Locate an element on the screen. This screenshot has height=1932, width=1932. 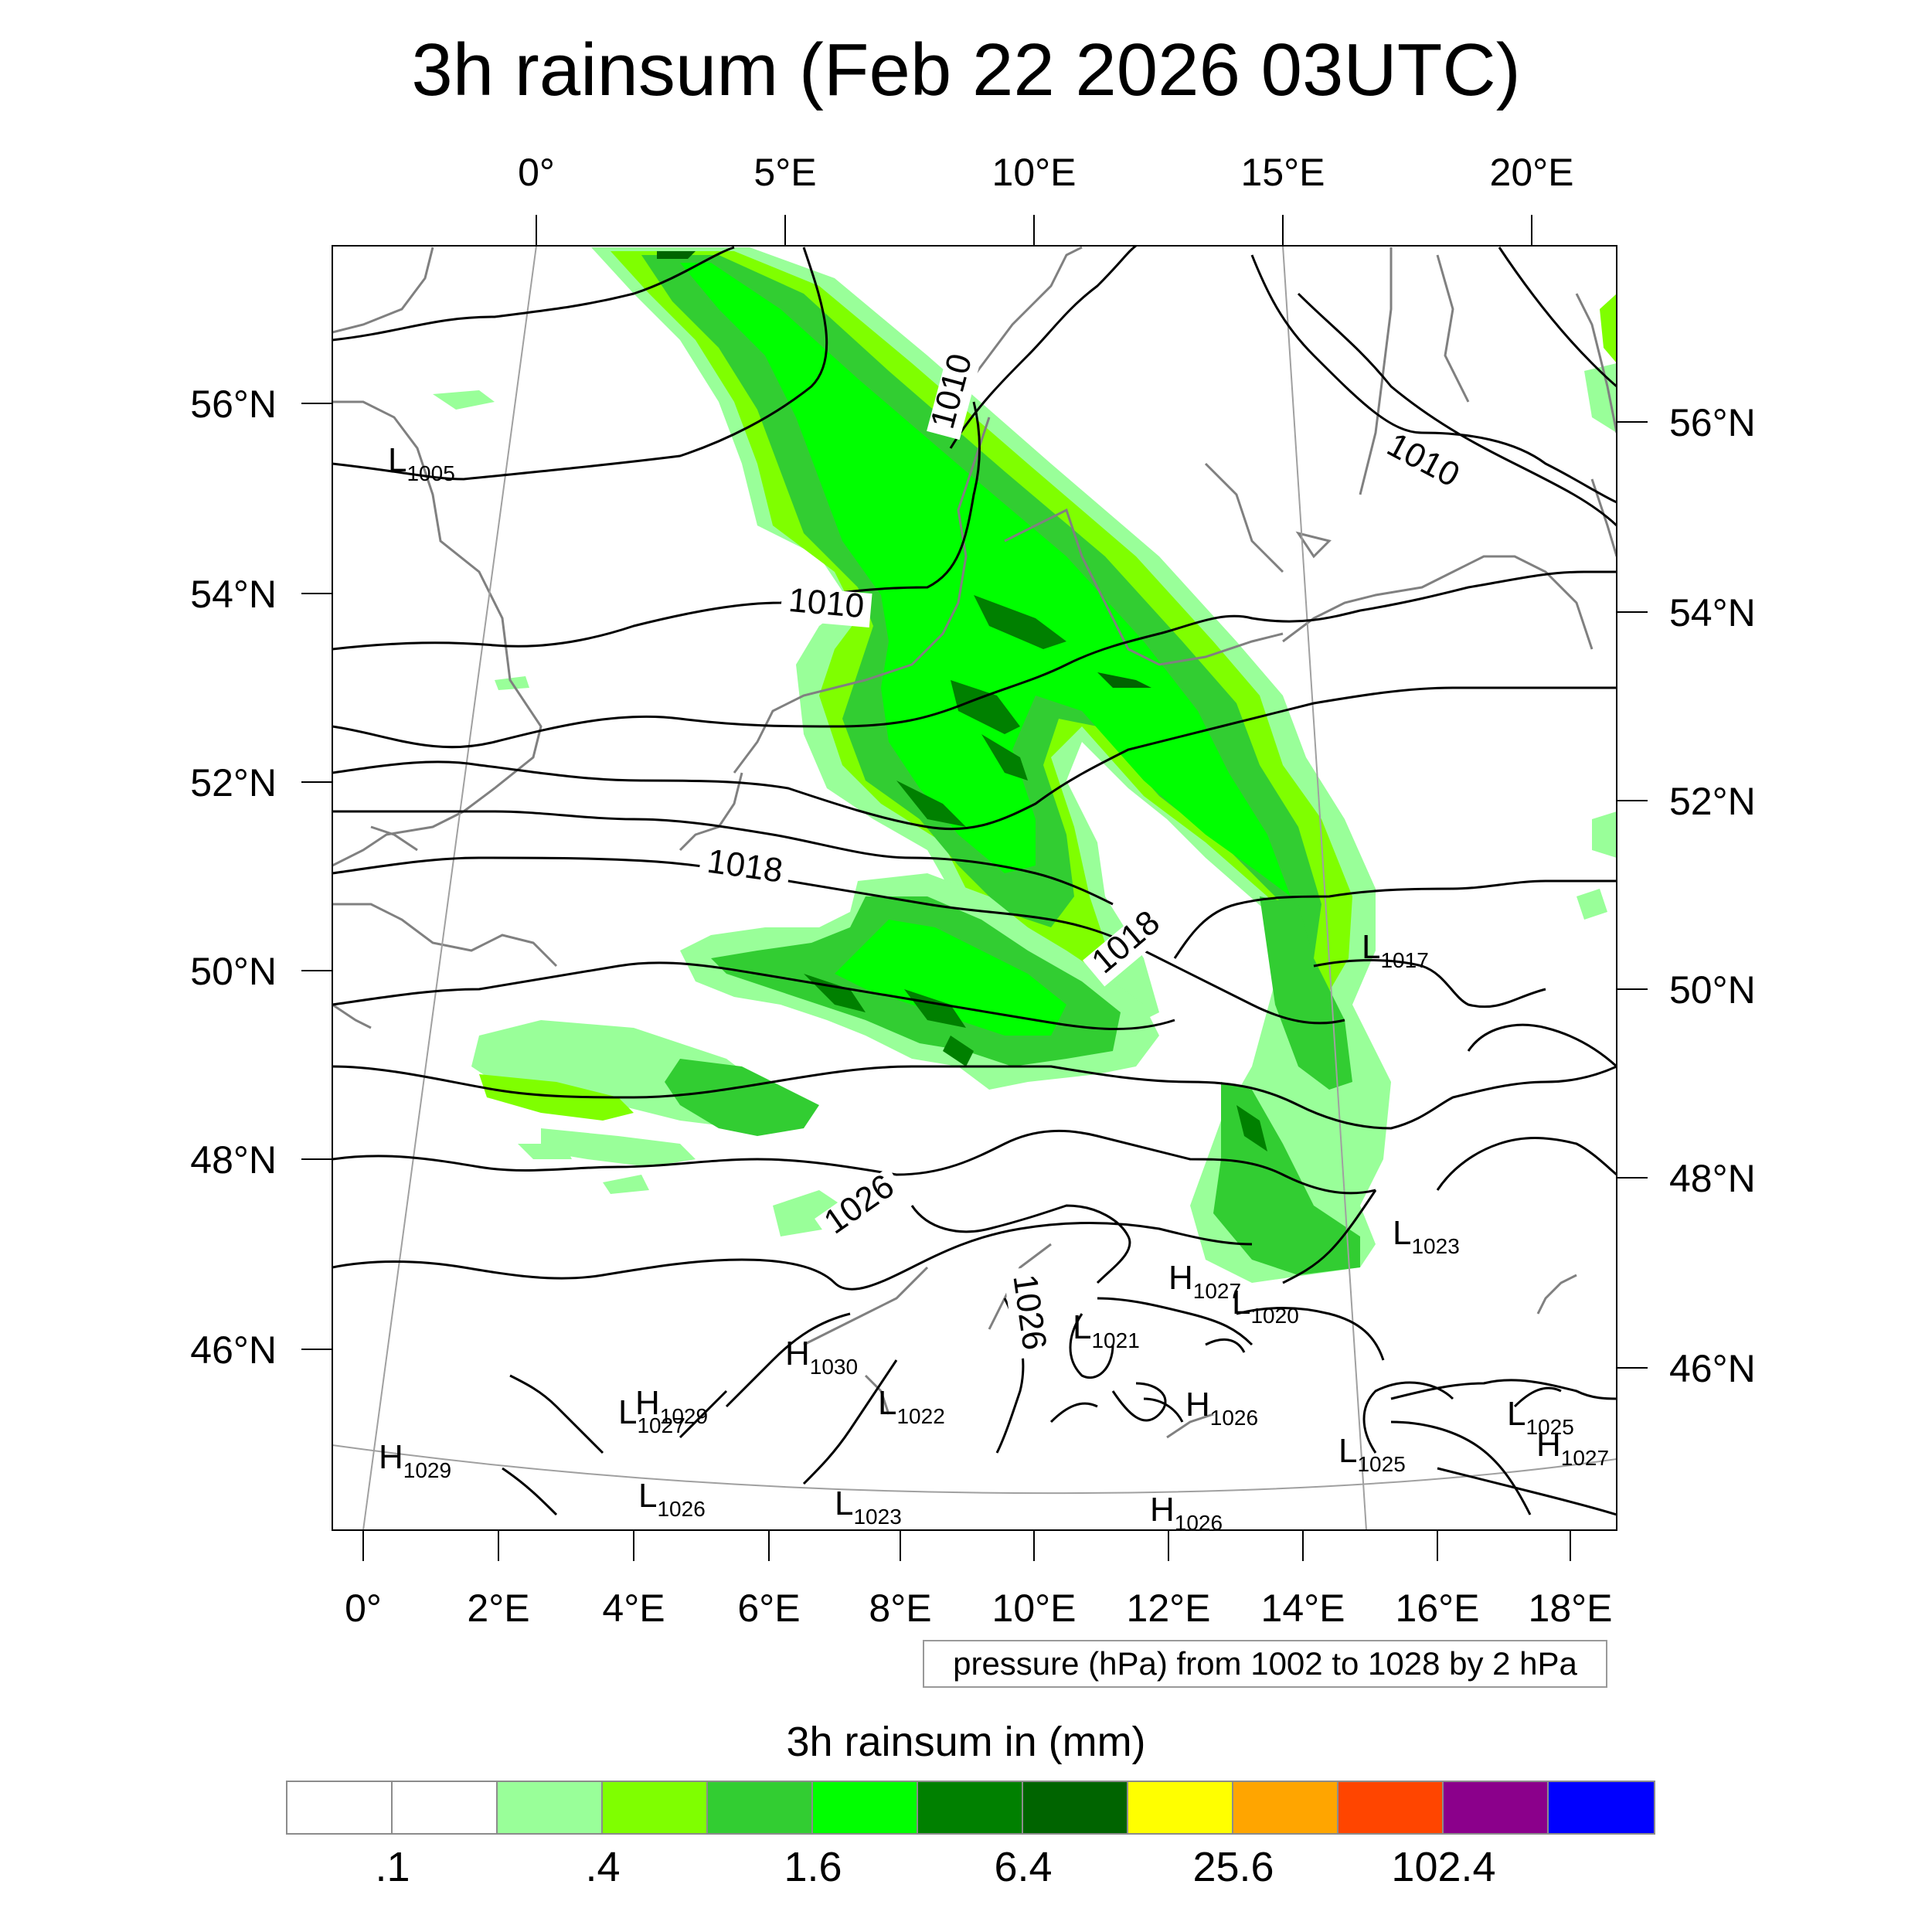
right-lat-ticks is located at coordinates (1632, 895).